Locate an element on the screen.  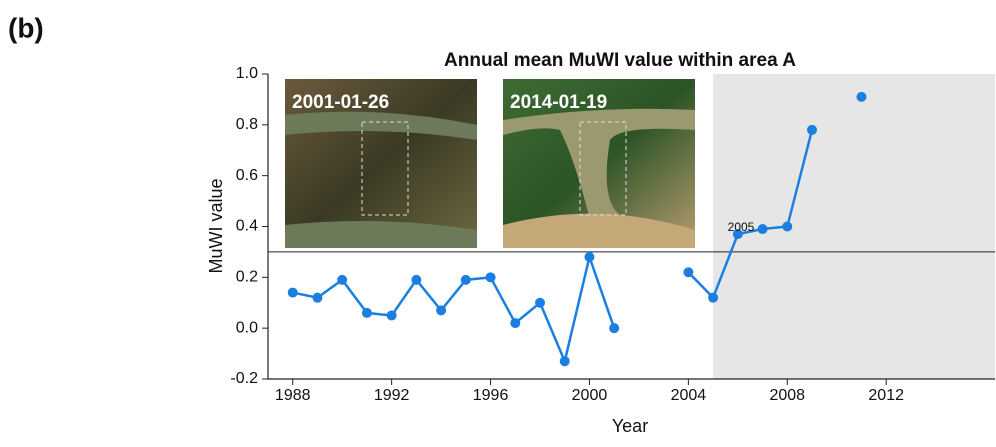
x-tick-label: 1996 is located at coordinates (491, 395).